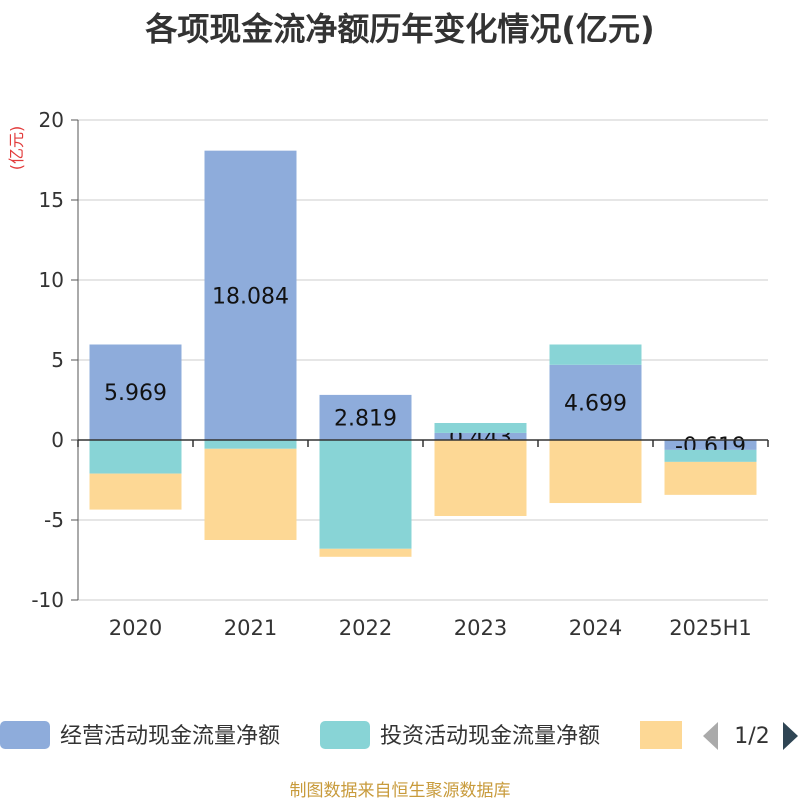  I want to click on bar-series-2-2021, so click(250, 494).